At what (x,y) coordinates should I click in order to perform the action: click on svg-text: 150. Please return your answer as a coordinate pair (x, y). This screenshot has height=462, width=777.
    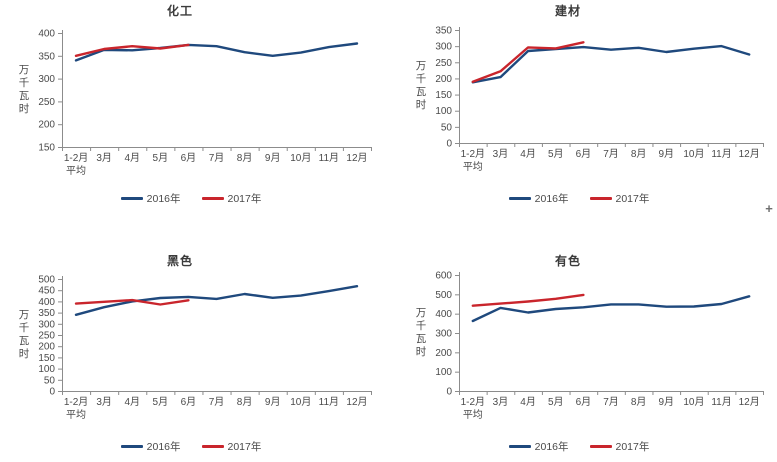
    Looking at the image, I should click on (46, 358).